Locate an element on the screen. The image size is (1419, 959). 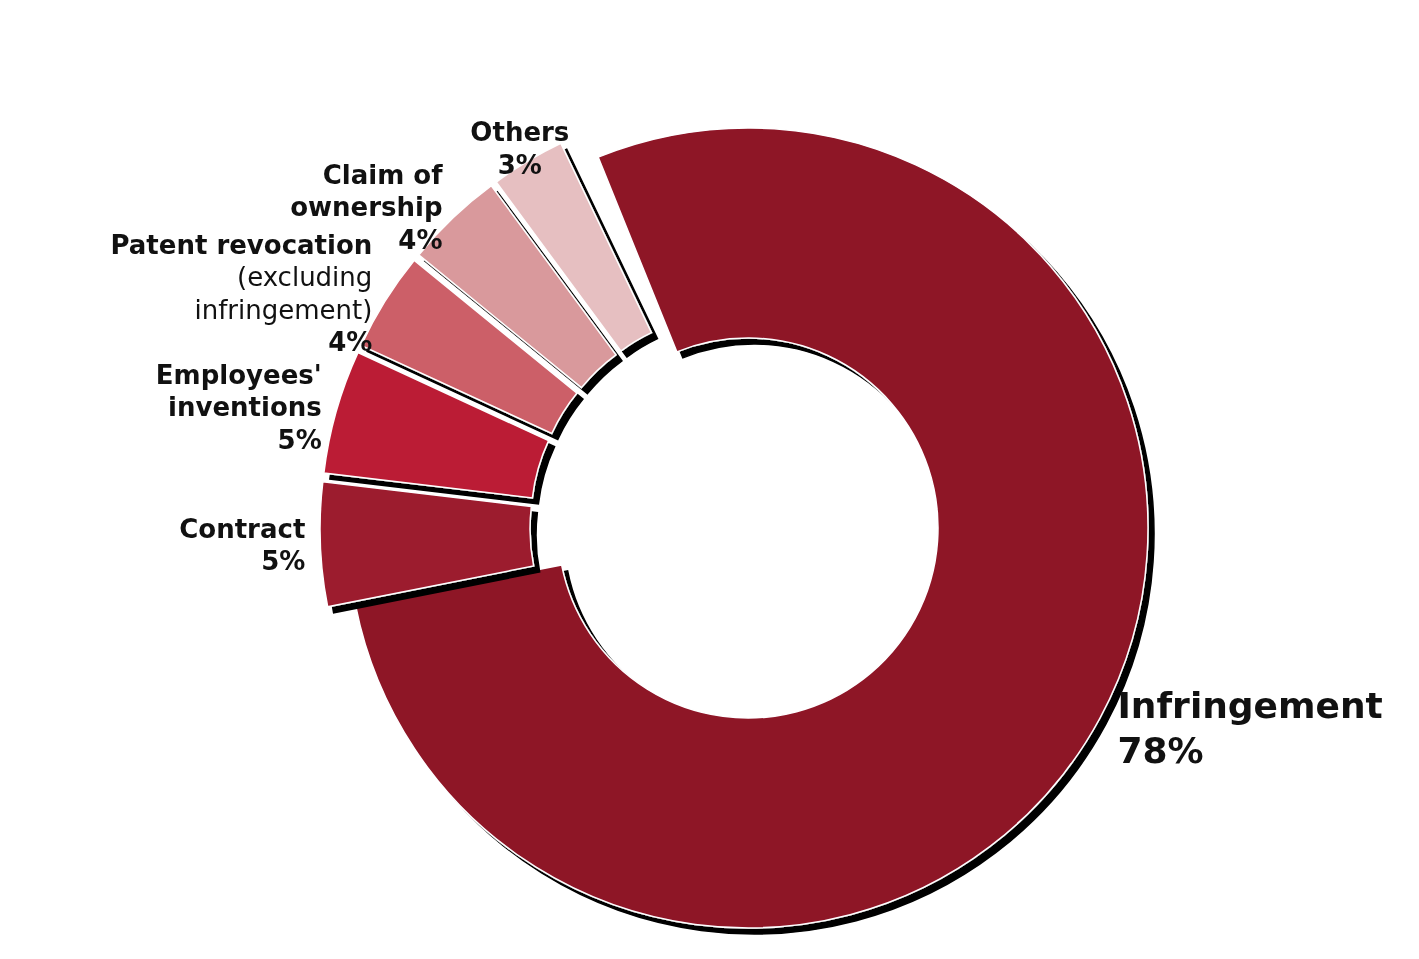
slice-label: Others is located at coordinates (520, 132).